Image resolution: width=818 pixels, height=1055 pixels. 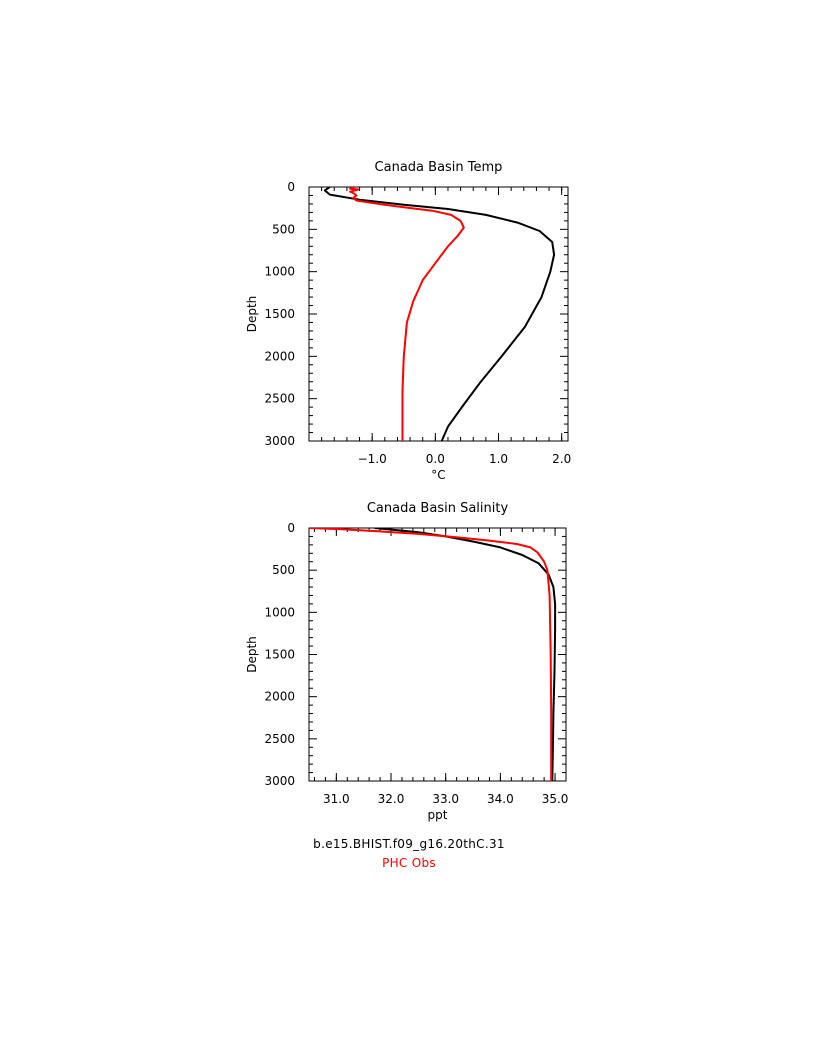 I want to click on chart-title: Canada Basin Salinity, so click(x=438, y=508).